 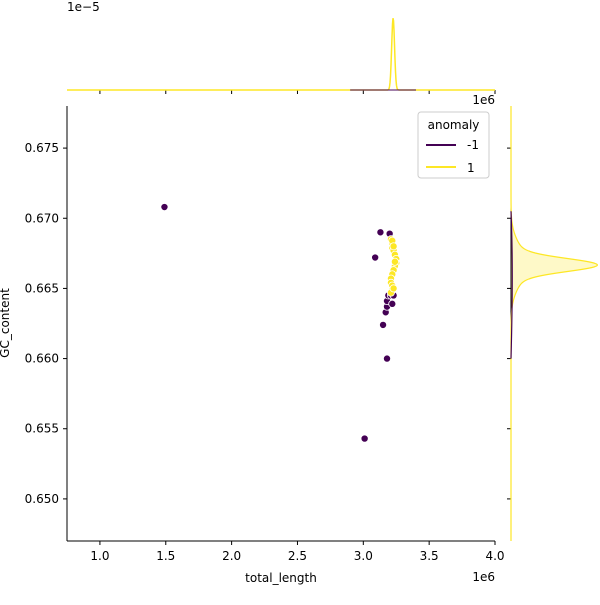 I want to click on legend: anomaly -1 1, so click(x=453, y=145).